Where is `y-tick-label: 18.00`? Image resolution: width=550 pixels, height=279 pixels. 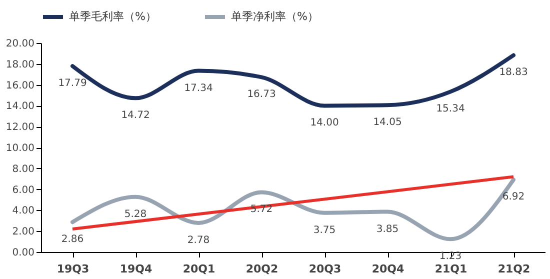 y-tick-label: 18.00 is located at coordinates (20, 64).